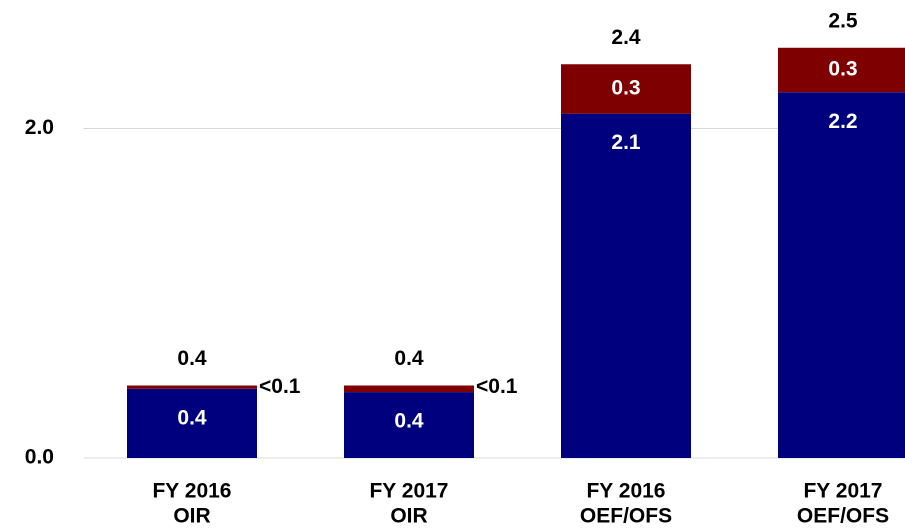  What do you see at coordinates (842, 121) in the screenshot?
I see `value-label: 2.2` at bounding box center [842, 121].